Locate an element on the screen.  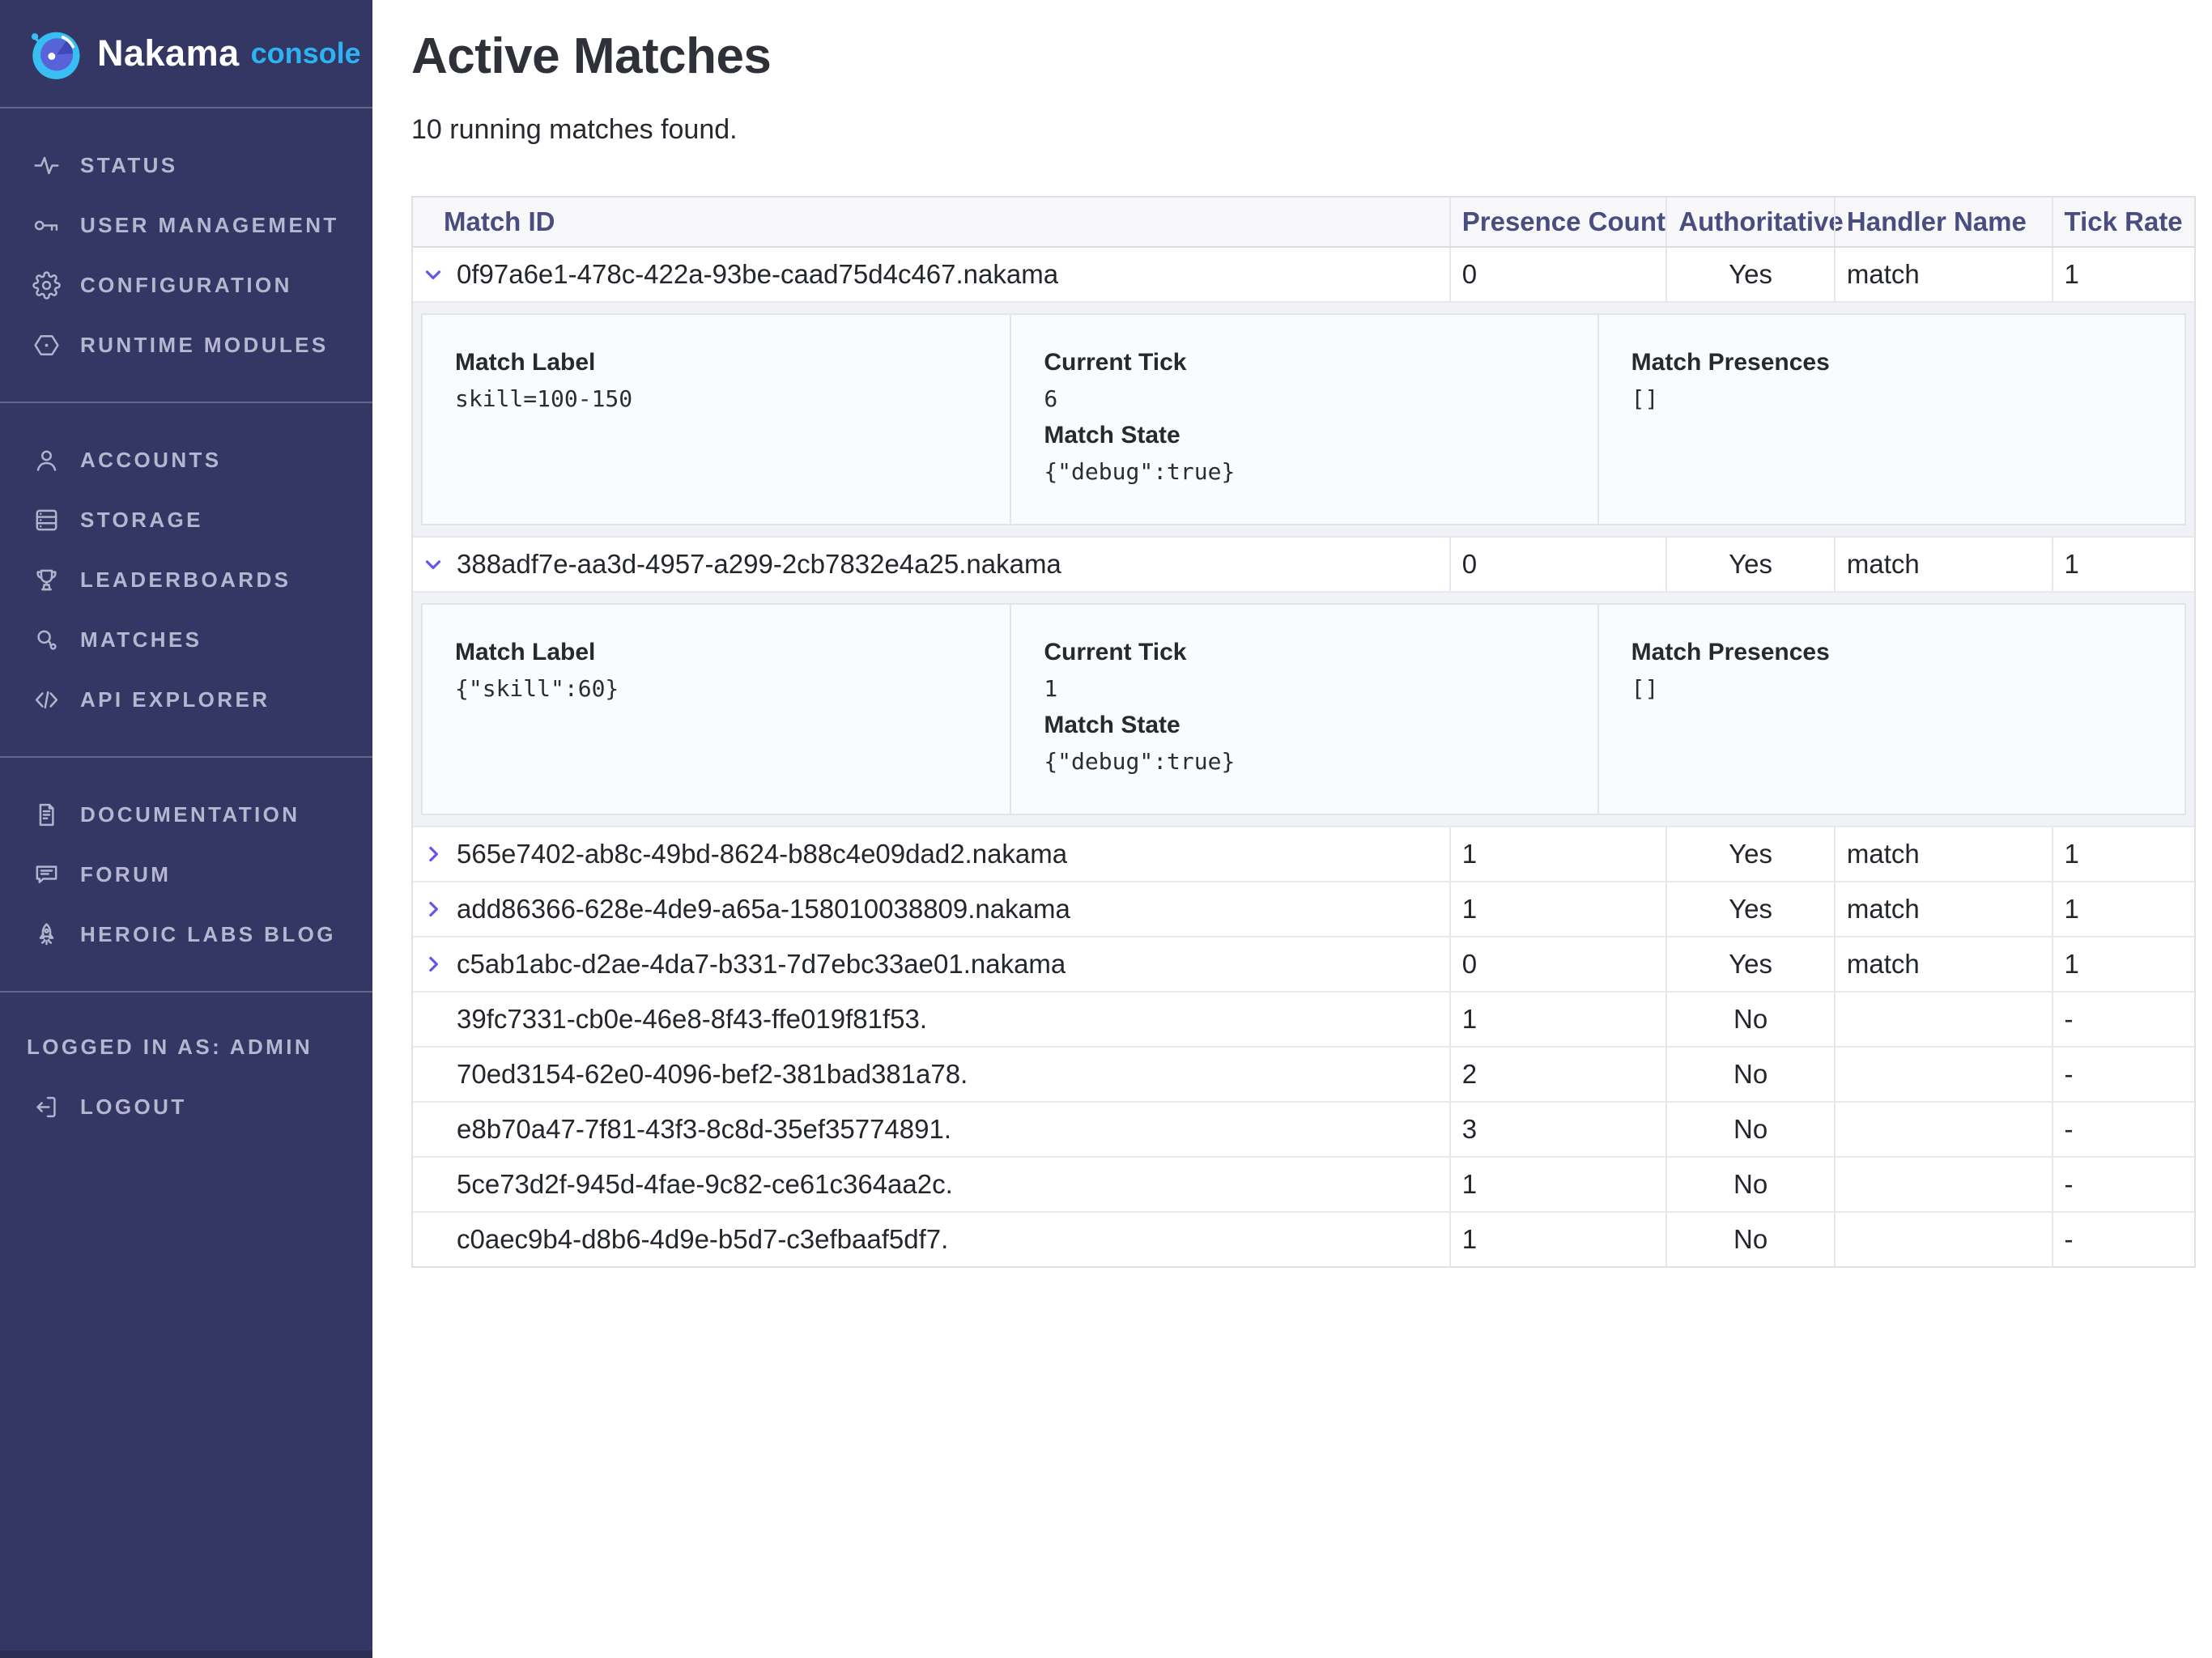
sidebar-item-logout: LOGOUT is located at coordinates (186, 1107).